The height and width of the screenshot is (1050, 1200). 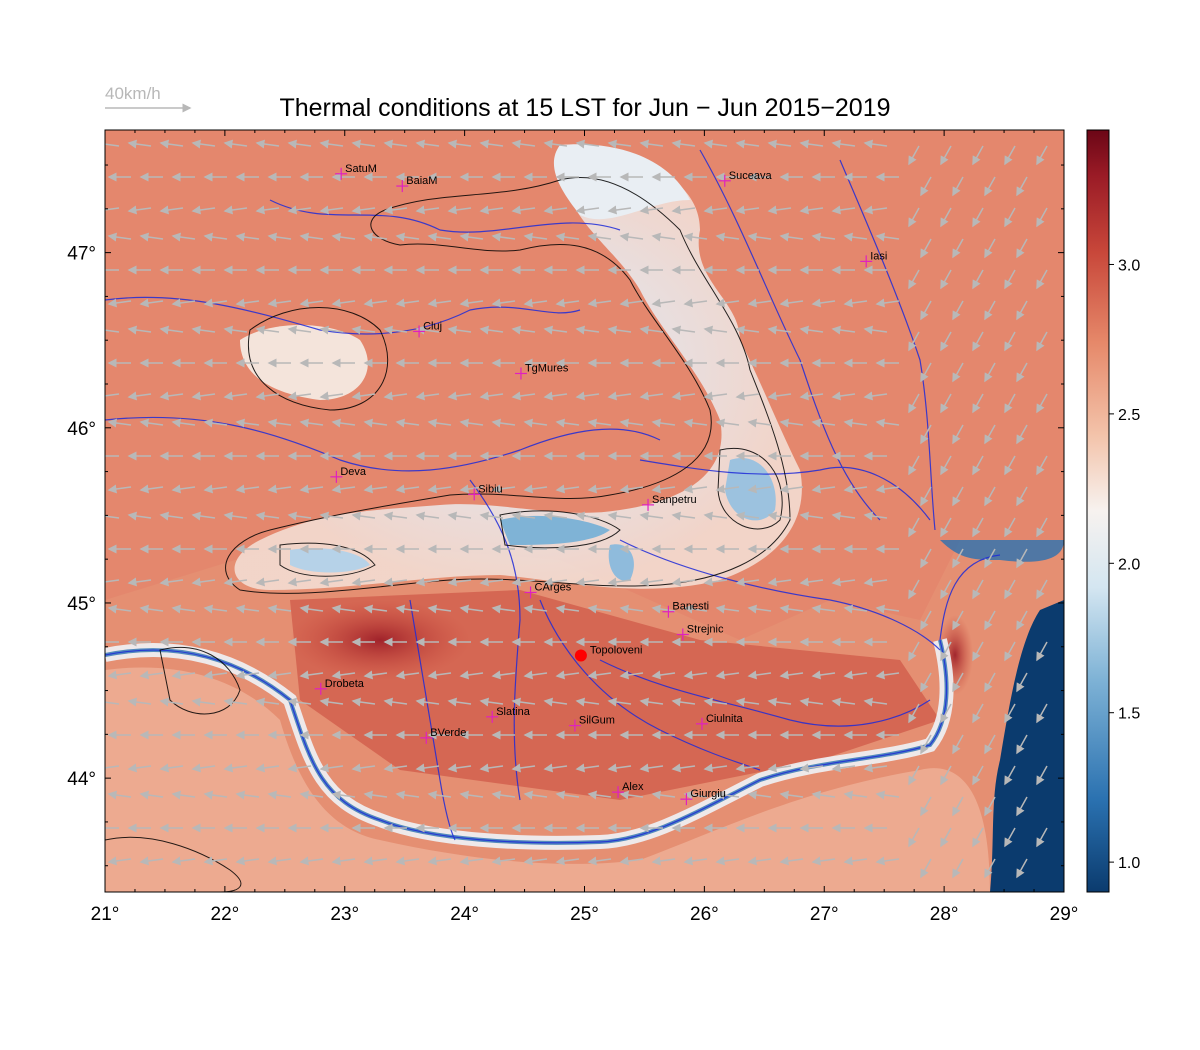 I want to click on river-prut, so click(x=887, y=345).